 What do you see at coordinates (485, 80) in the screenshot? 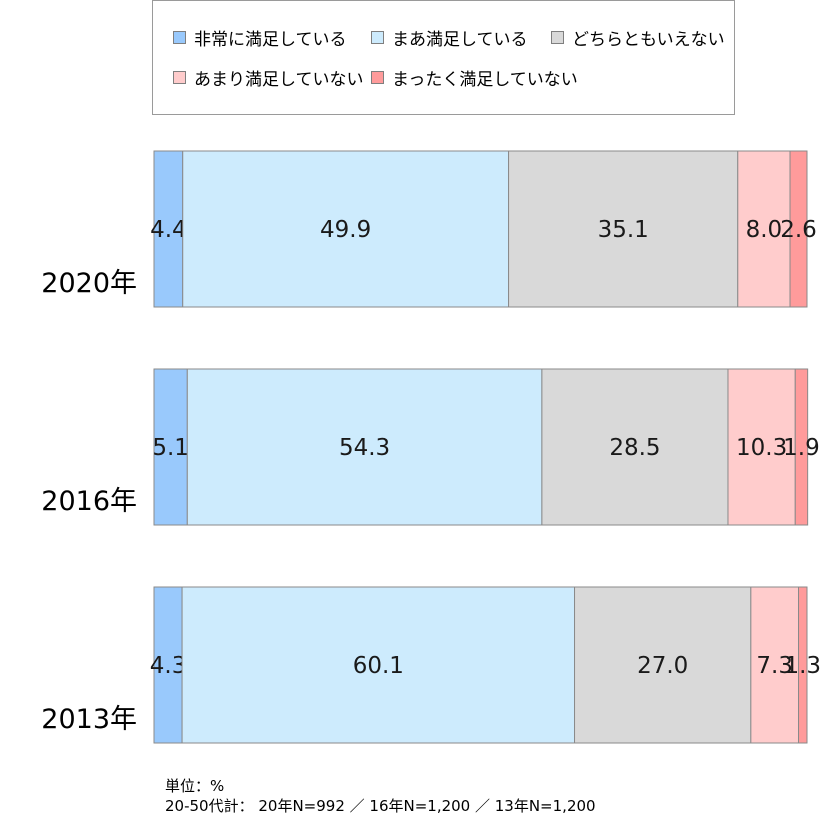
I see `legend-label: まったく満足していない` at bounding box center [485, 80].